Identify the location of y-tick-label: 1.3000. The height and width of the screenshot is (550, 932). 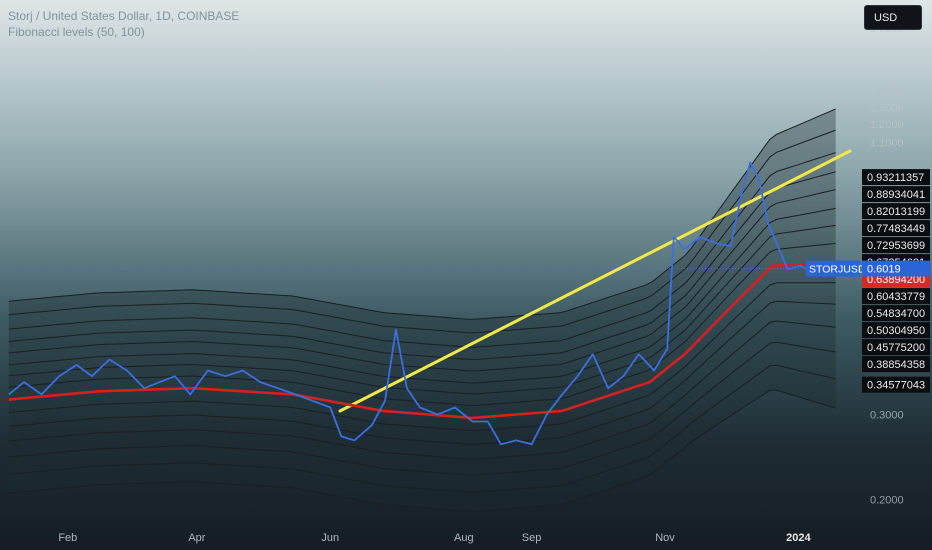
(887, 108).